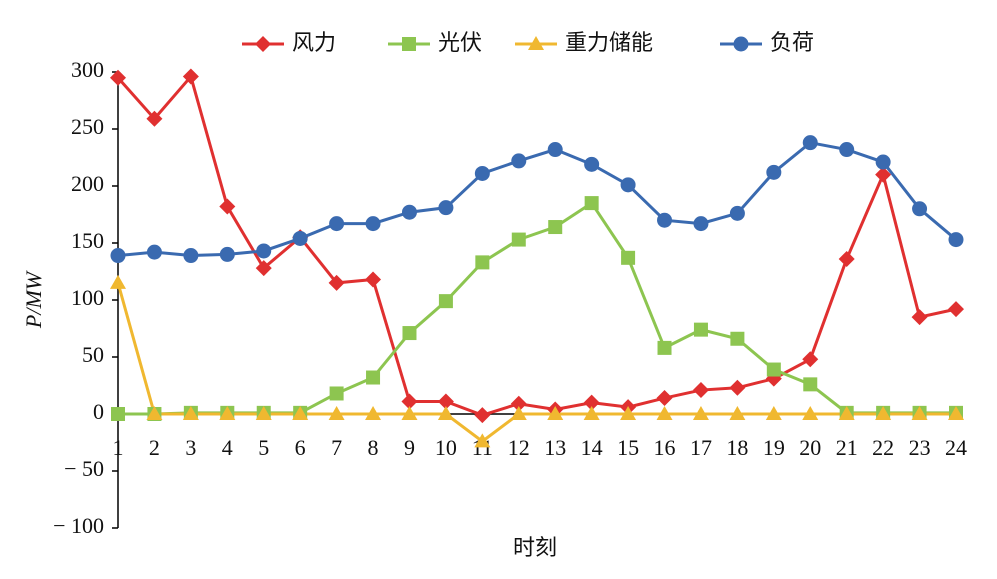  I want to click on x-tick-label: 7, so click(336, 447).